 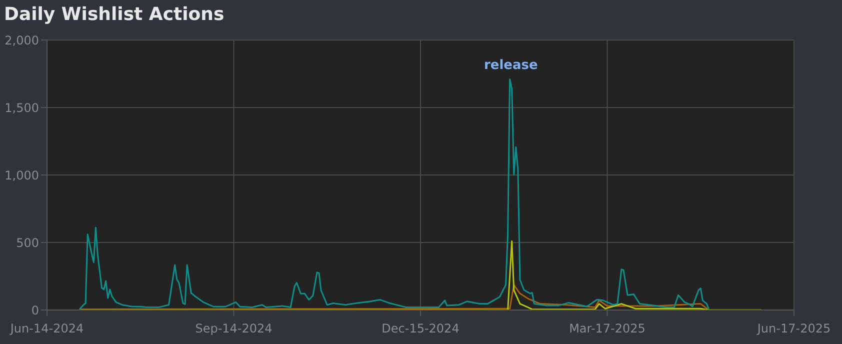 What do you see at coordinates (21, 40) in the screenshot?
I see `y-tick-label: 2,000` at bounding box center [21, 40].